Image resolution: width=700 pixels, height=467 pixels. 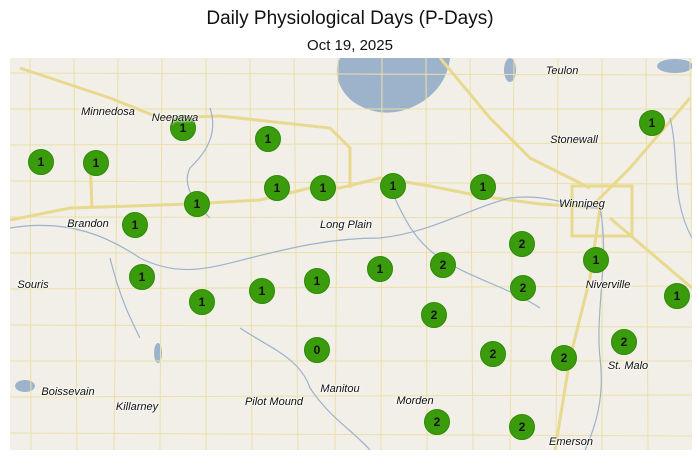 I want to click on place-label: Winnipeg, so click(x=582, y=204).